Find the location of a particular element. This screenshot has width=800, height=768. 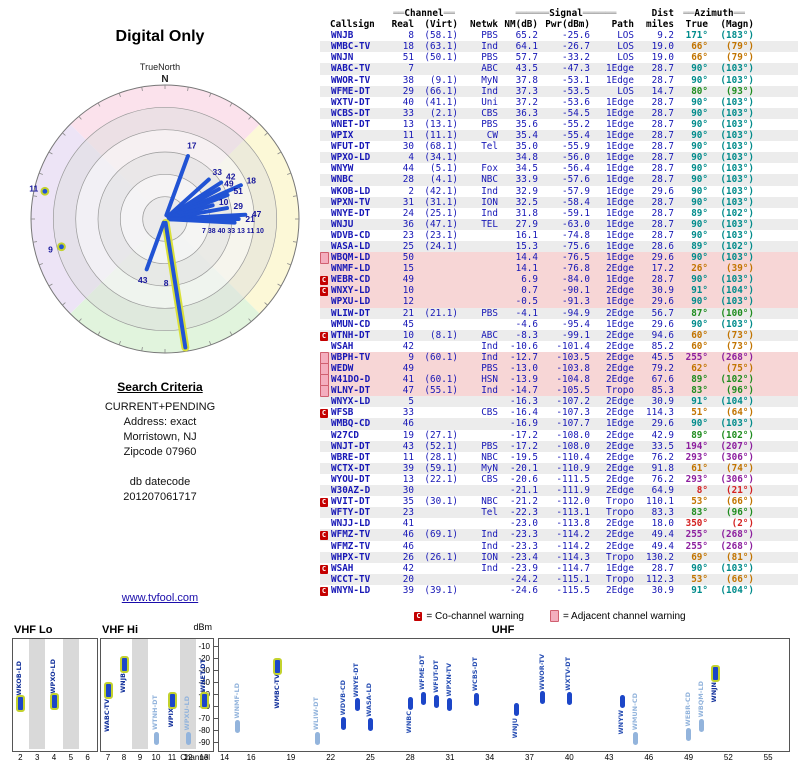

cell: (104°) is located at coordinates (737, 590).